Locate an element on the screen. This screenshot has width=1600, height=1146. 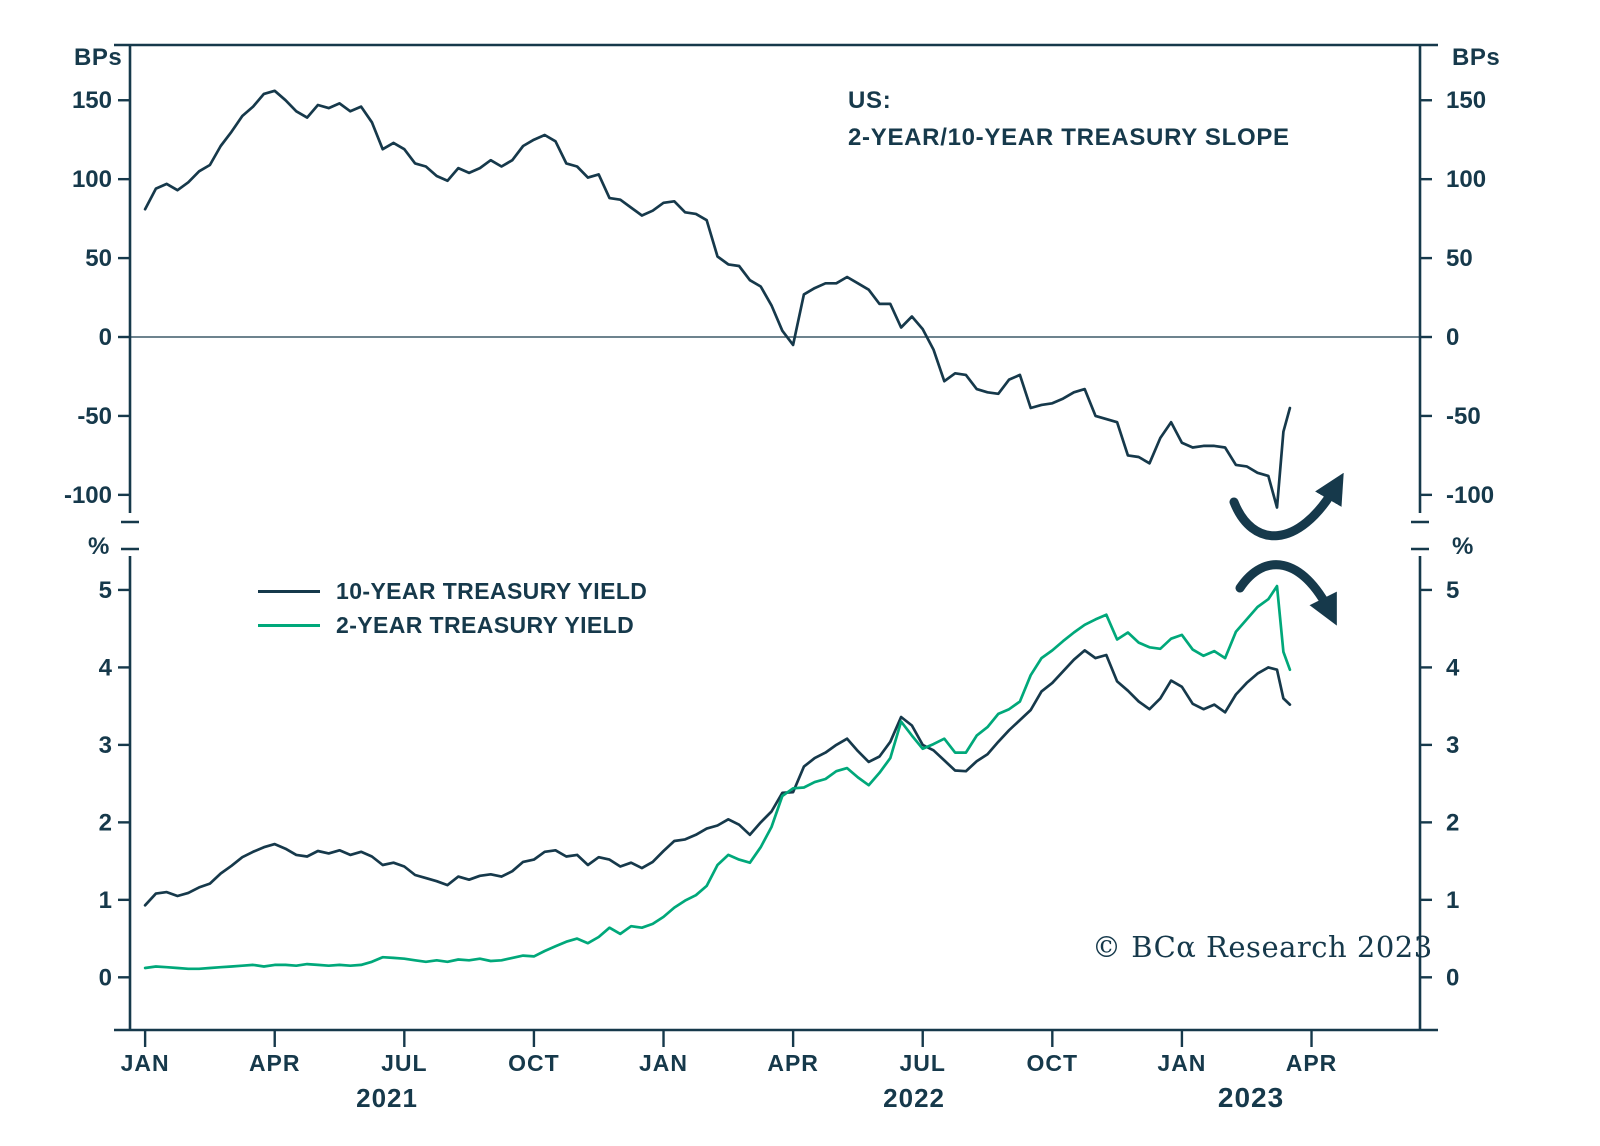
y-tick-label-right: 1 is located at coordinates (1452, 900).